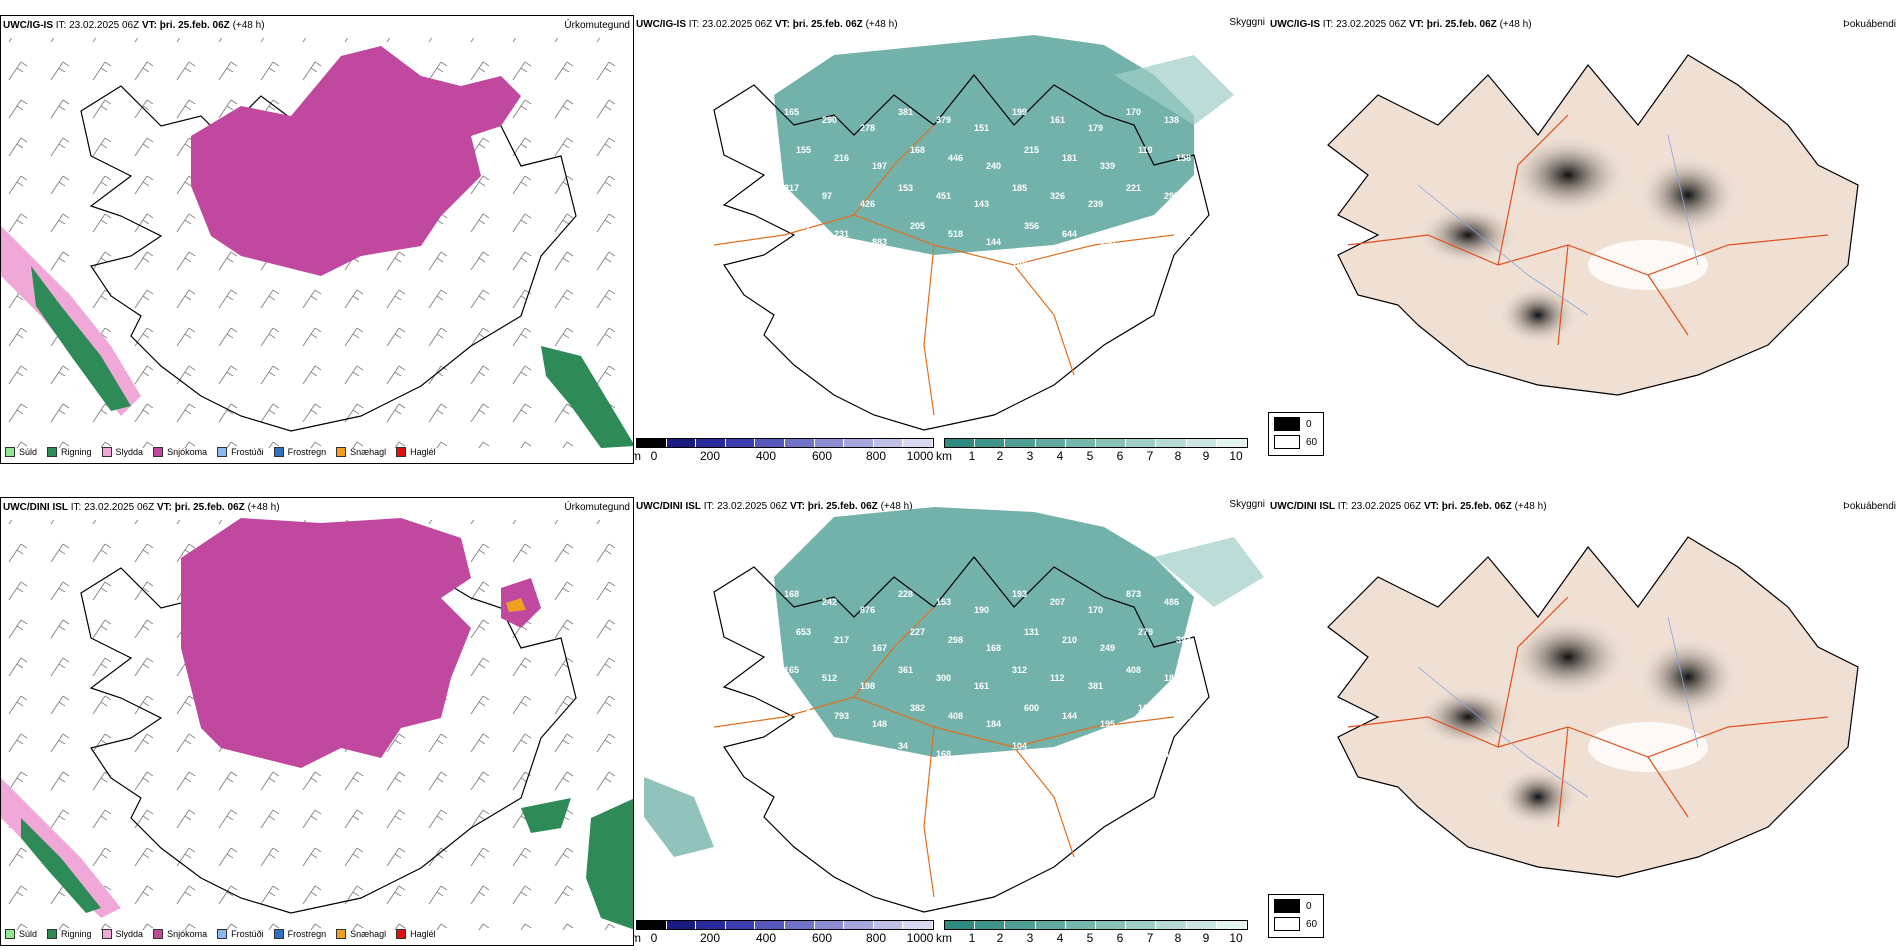 The image size is (1900, 950). Describe the element at coordinates (1133, 594) in the screenshot. I see `cloud-height-label: 873` at that location.